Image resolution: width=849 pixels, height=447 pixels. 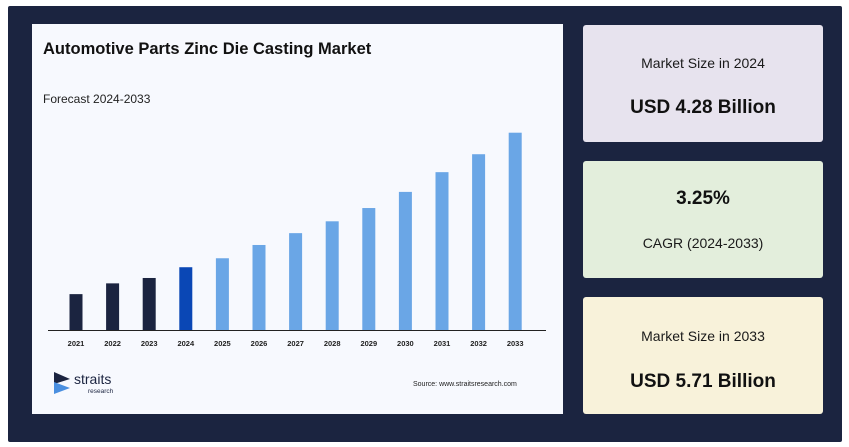 I want to click on market-size-2024-card: Market Size in 2024 USD 4.28 Billion, so click(x=703, y=83).